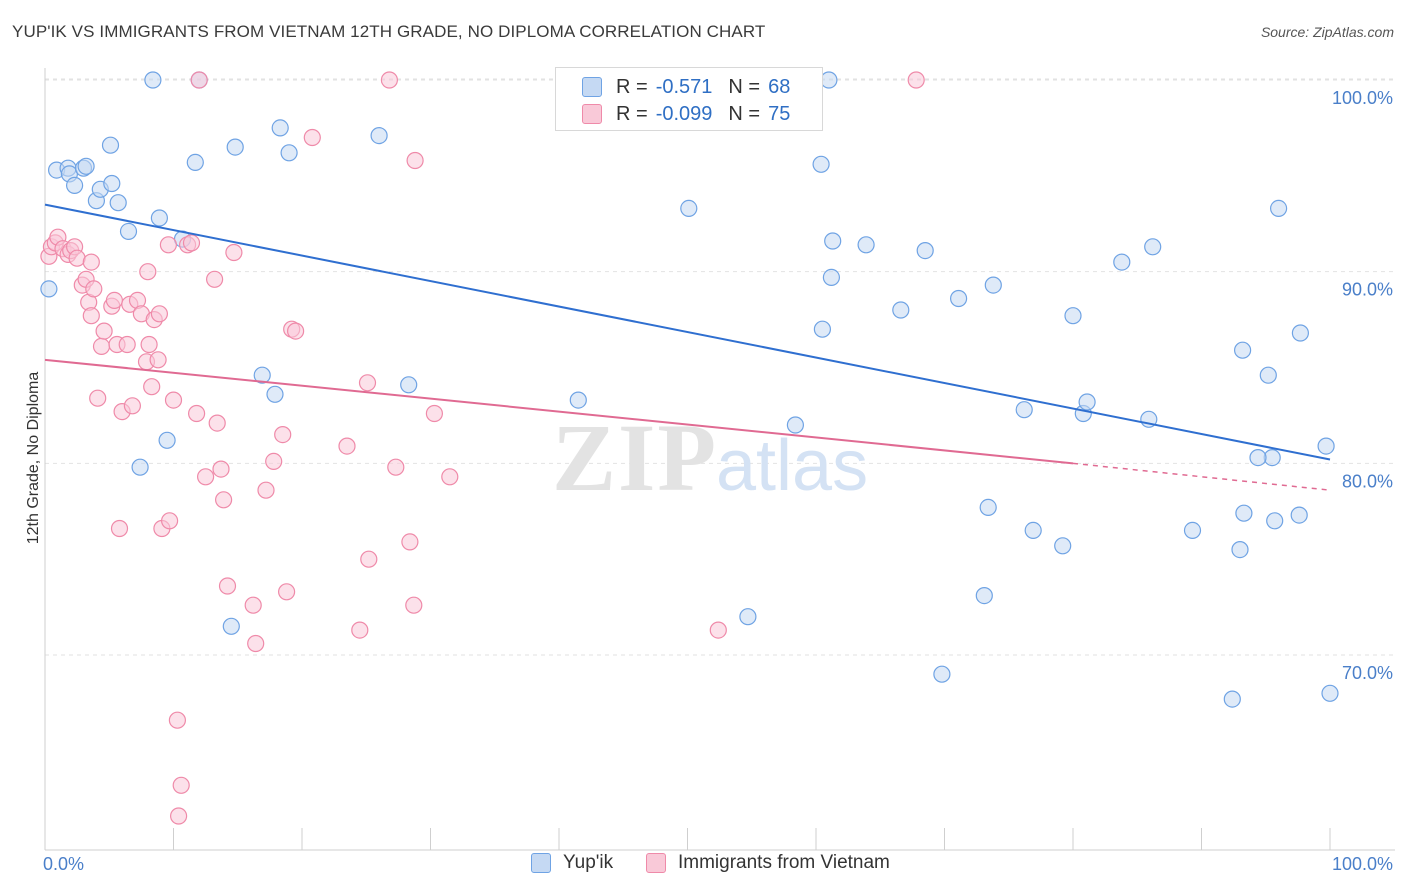 The width and height of the screenshot is (1406, 892). I want to click on legend-swatch-yupik, so click(592, 87).